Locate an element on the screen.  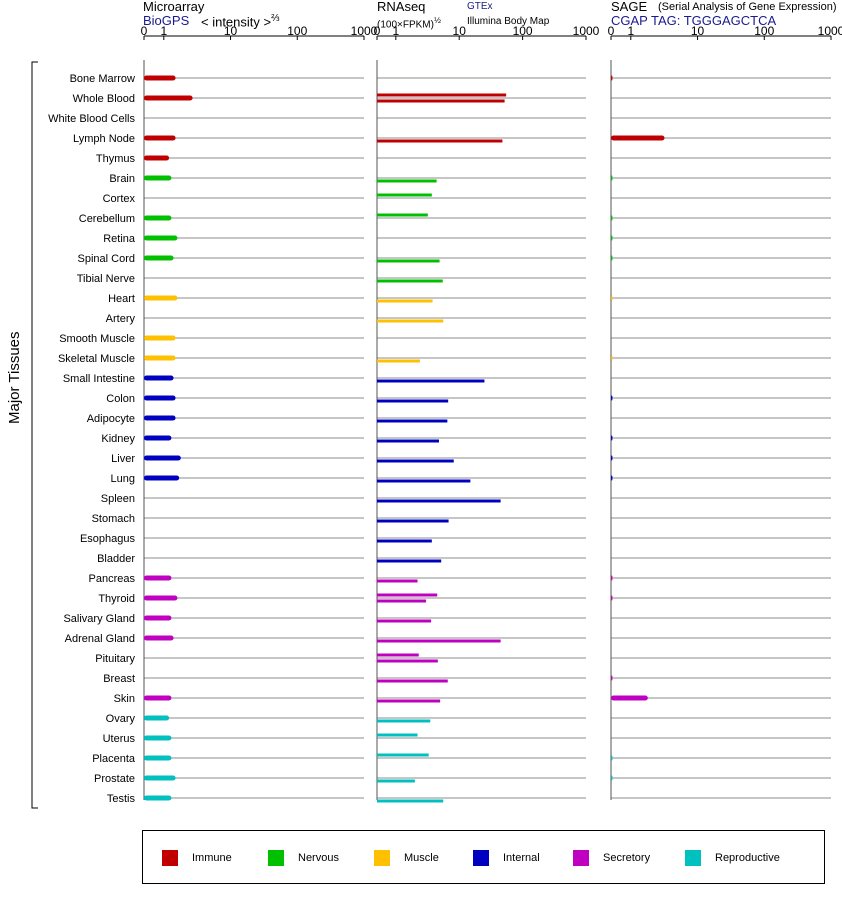
rnaseq-source-gtex: GTEx is located at coordinates (480, 6).